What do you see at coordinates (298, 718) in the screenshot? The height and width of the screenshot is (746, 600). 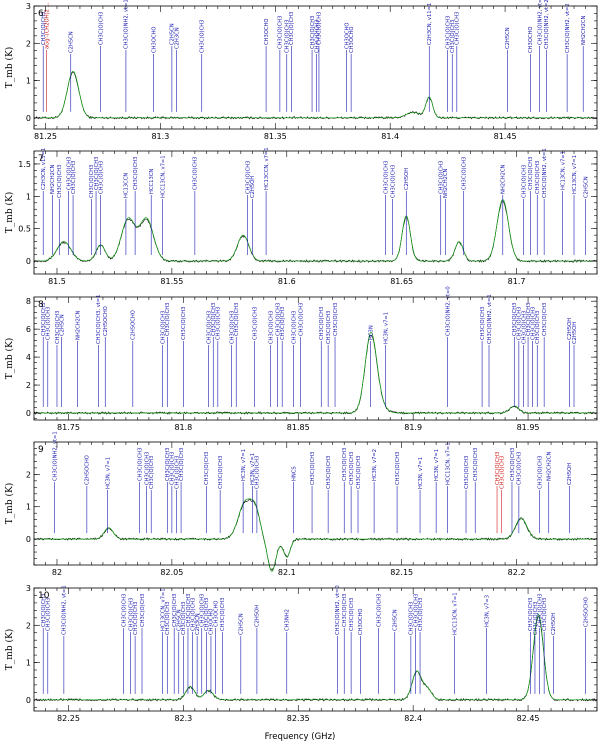 I see `x-tick-label: 82.35` at bounding box center [298, 718].